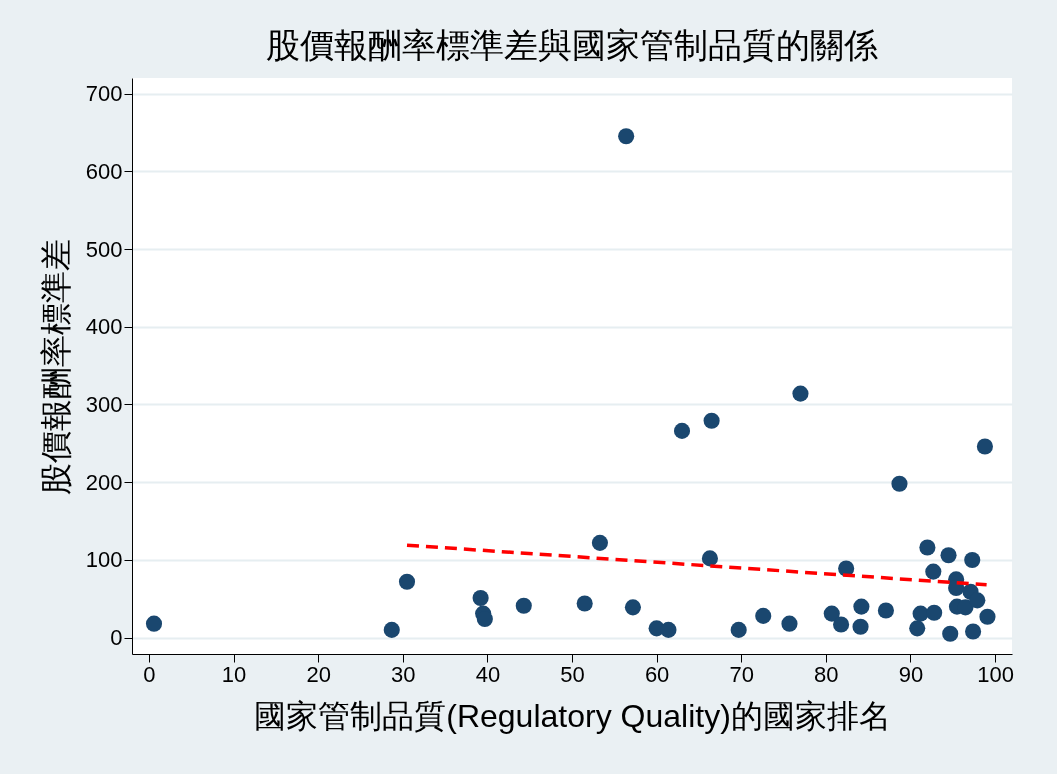 This screenshot has height=774, width=1057. I want to click on x-tick-label: 80, so click(826, 674).